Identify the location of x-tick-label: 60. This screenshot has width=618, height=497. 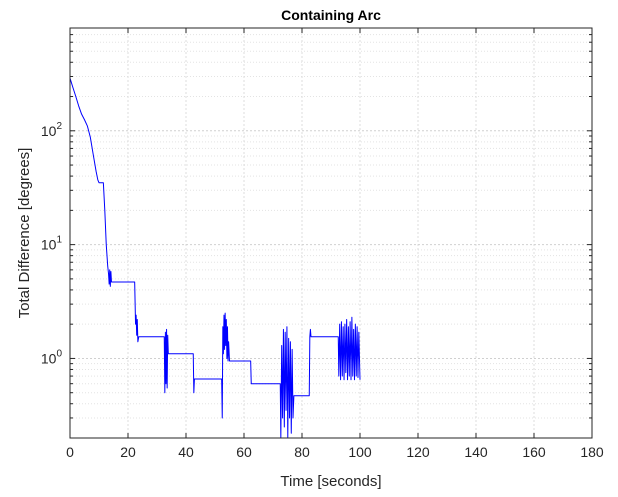
(244, 452).